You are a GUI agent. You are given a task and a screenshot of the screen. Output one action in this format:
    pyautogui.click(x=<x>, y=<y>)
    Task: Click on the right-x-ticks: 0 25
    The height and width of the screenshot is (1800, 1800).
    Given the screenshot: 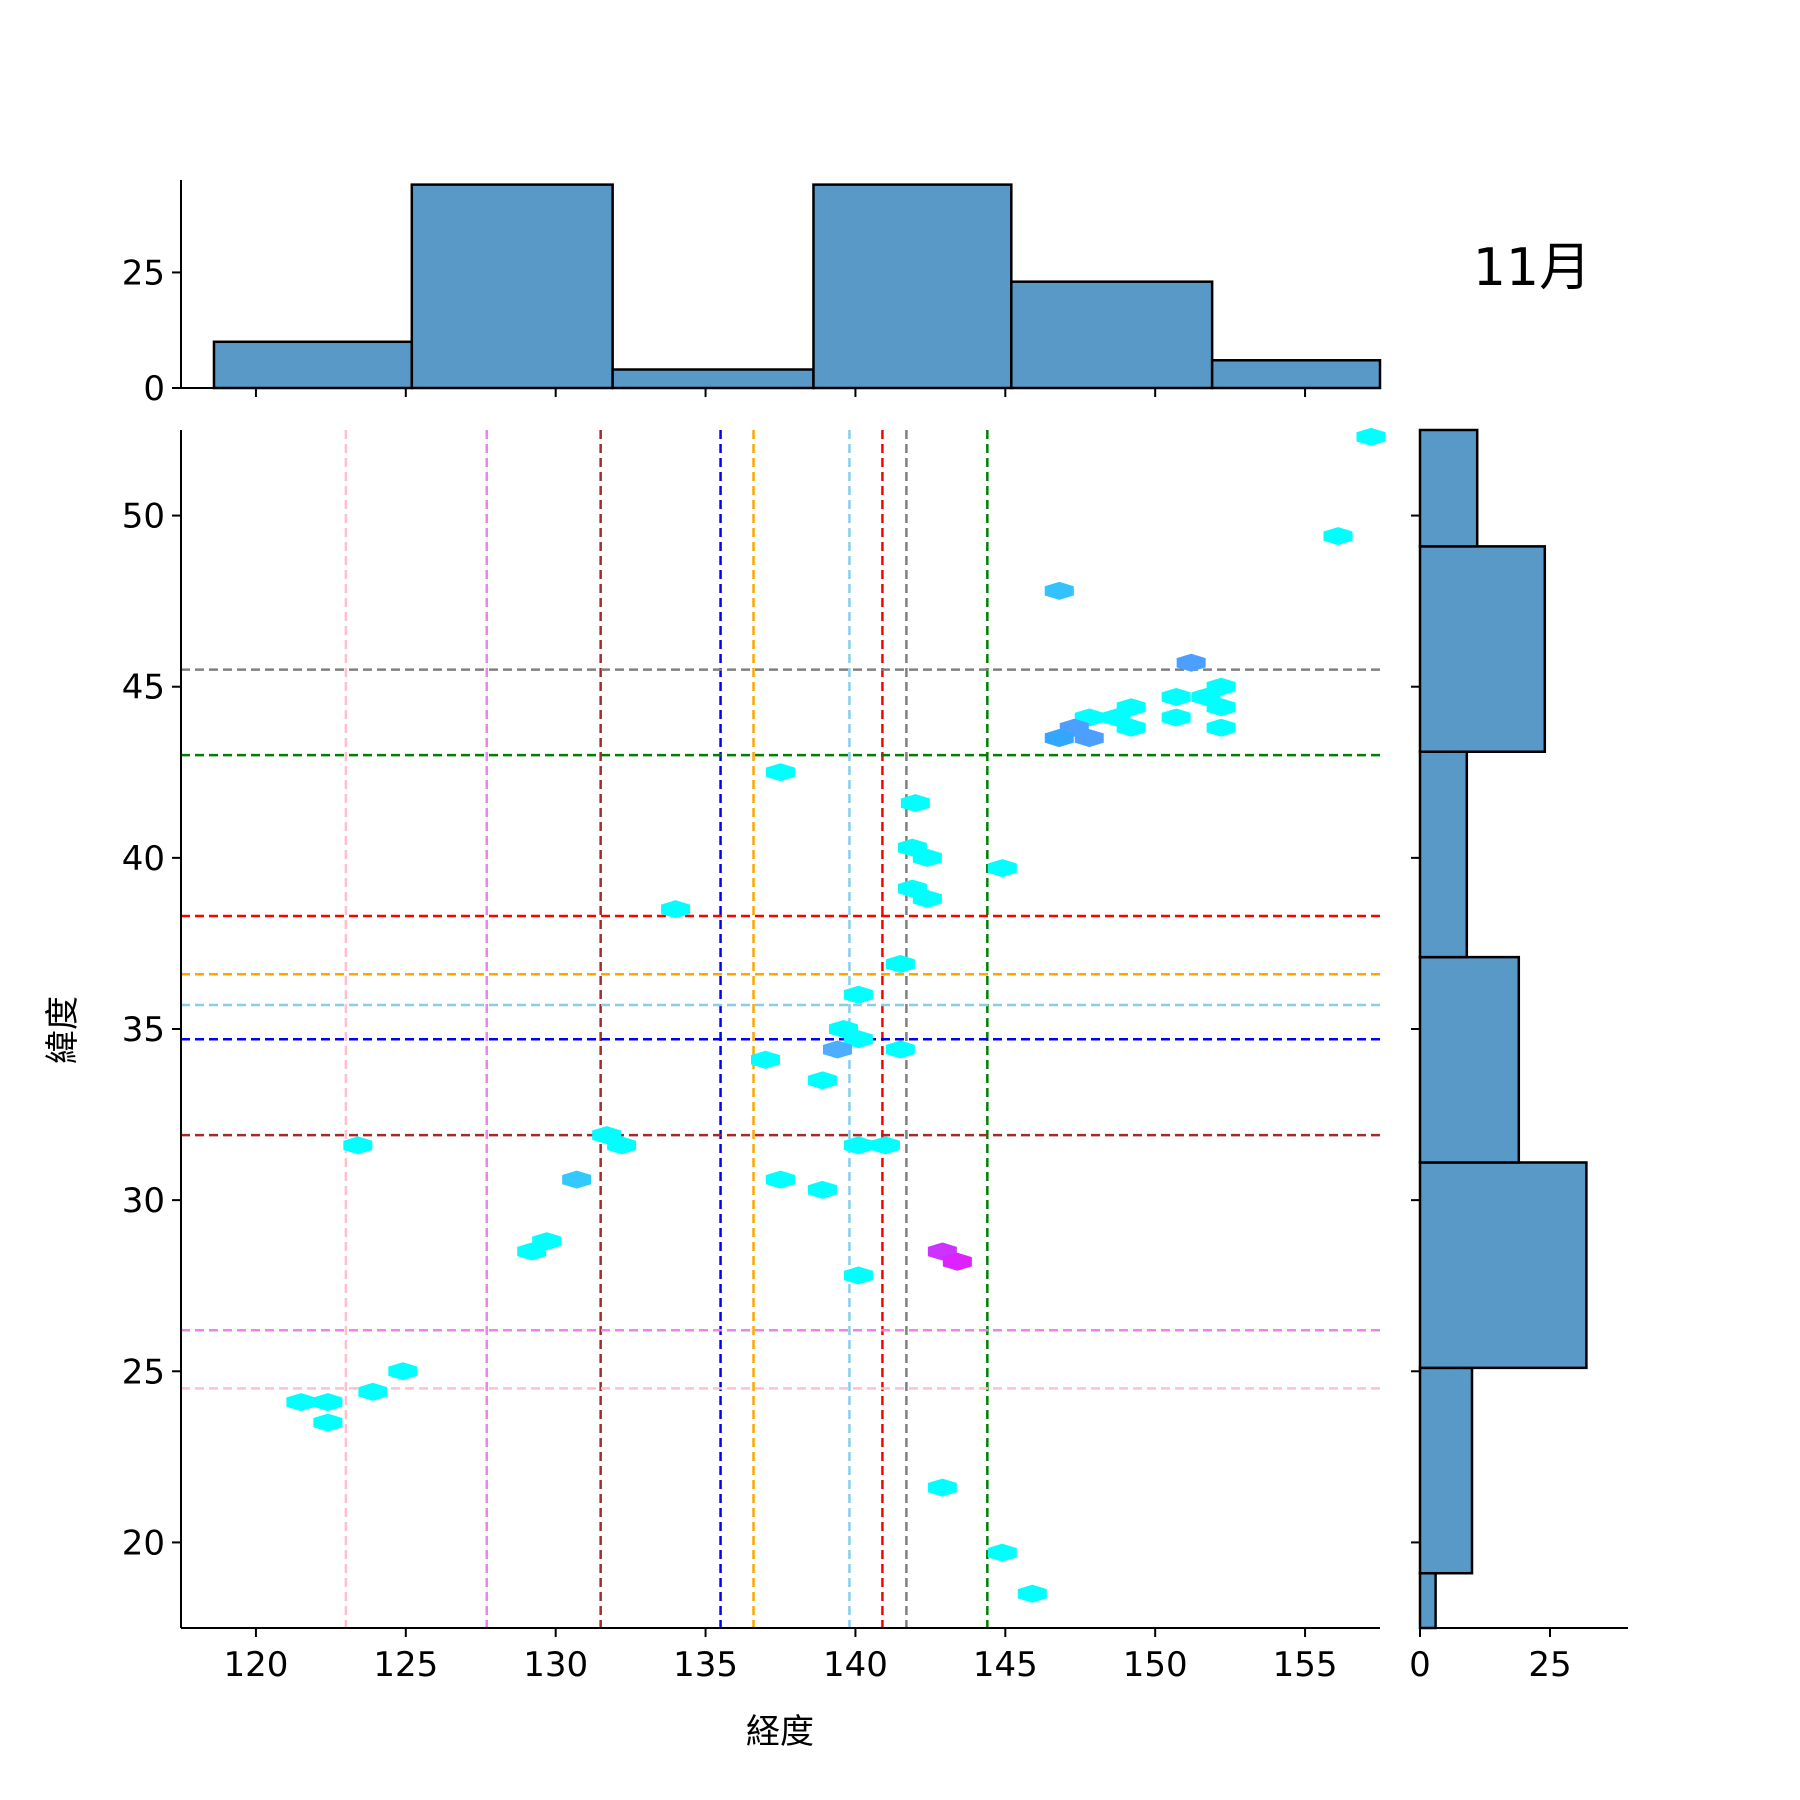 What is the action you would take?
    pyautogui.click(x=1490, y=1656)
    